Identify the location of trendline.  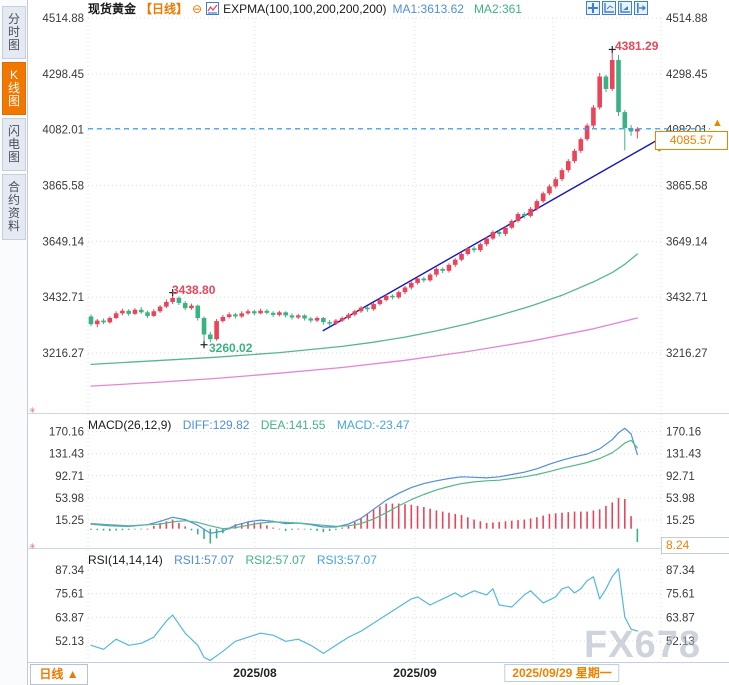
(490, 235).